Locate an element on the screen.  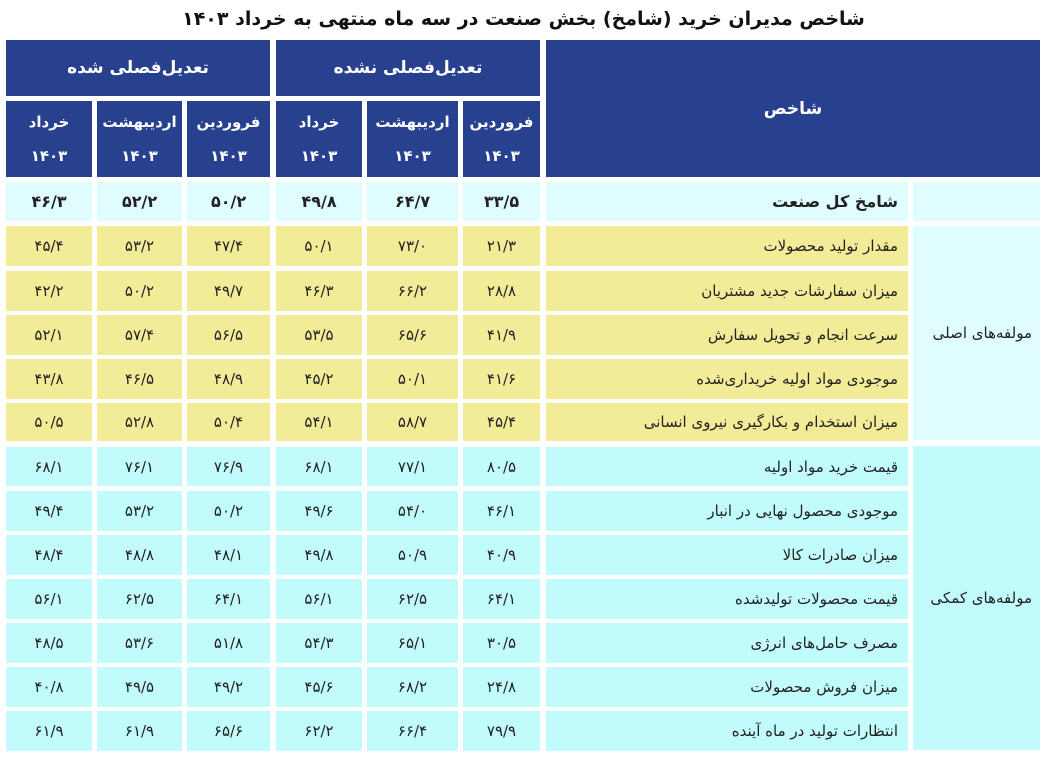
value-not-adjusted: ۸۰/۵ is located at coordinates (501, 466).